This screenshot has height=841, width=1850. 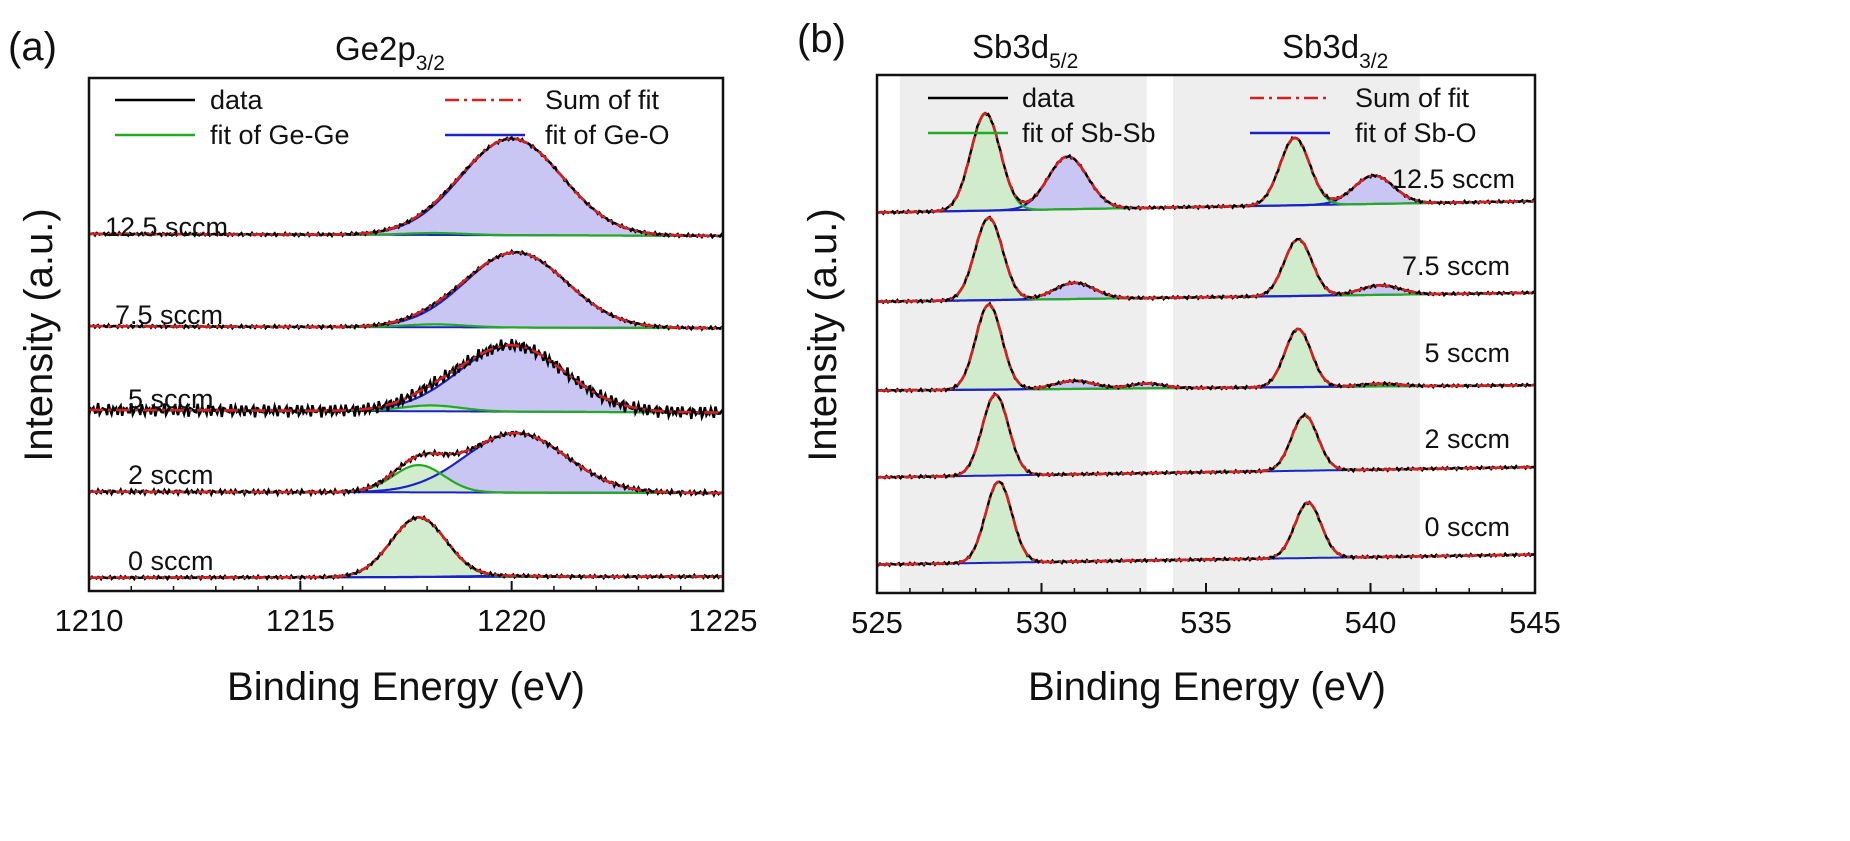 What do you see at coordinates (1042, 622) in the screenshot?
I see `x-tick-label: 530` at bounding box center [1042, 622].